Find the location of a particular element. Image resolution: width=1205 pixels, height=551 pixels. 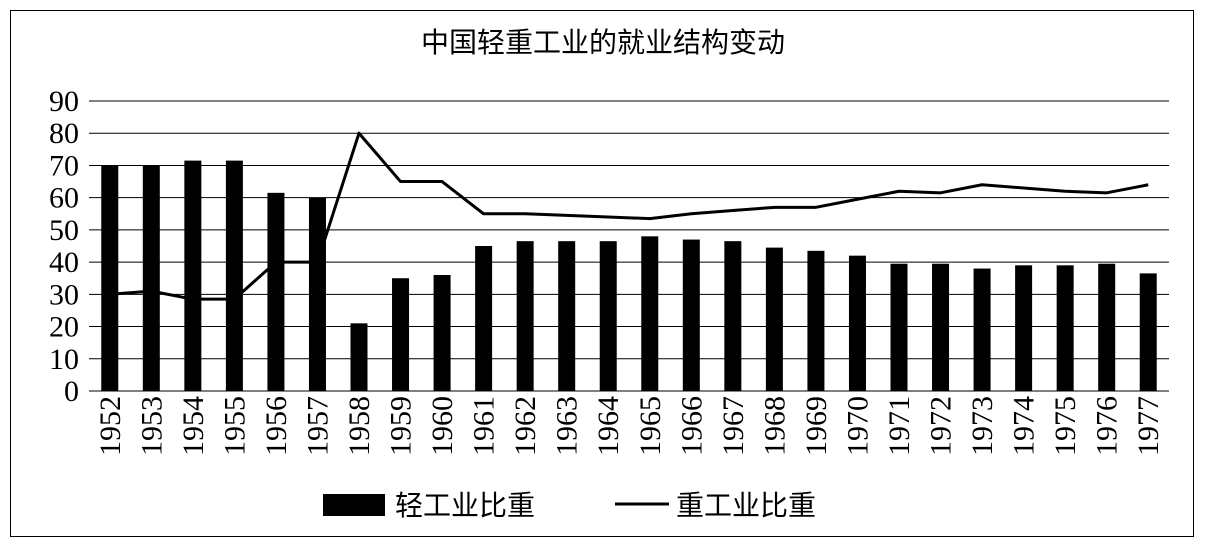

x-tick-label: 1963 is located at coordinates (567, 426).